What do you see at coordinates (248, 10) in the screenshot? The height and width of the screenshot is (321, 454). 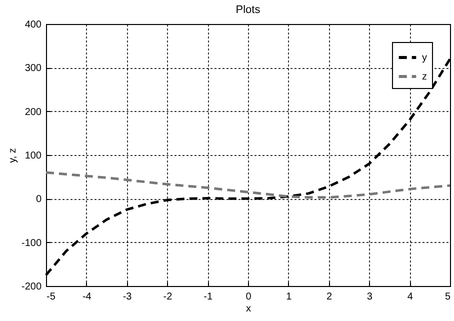 I see `chart-title: Plots` at bounding box center [248, 10].